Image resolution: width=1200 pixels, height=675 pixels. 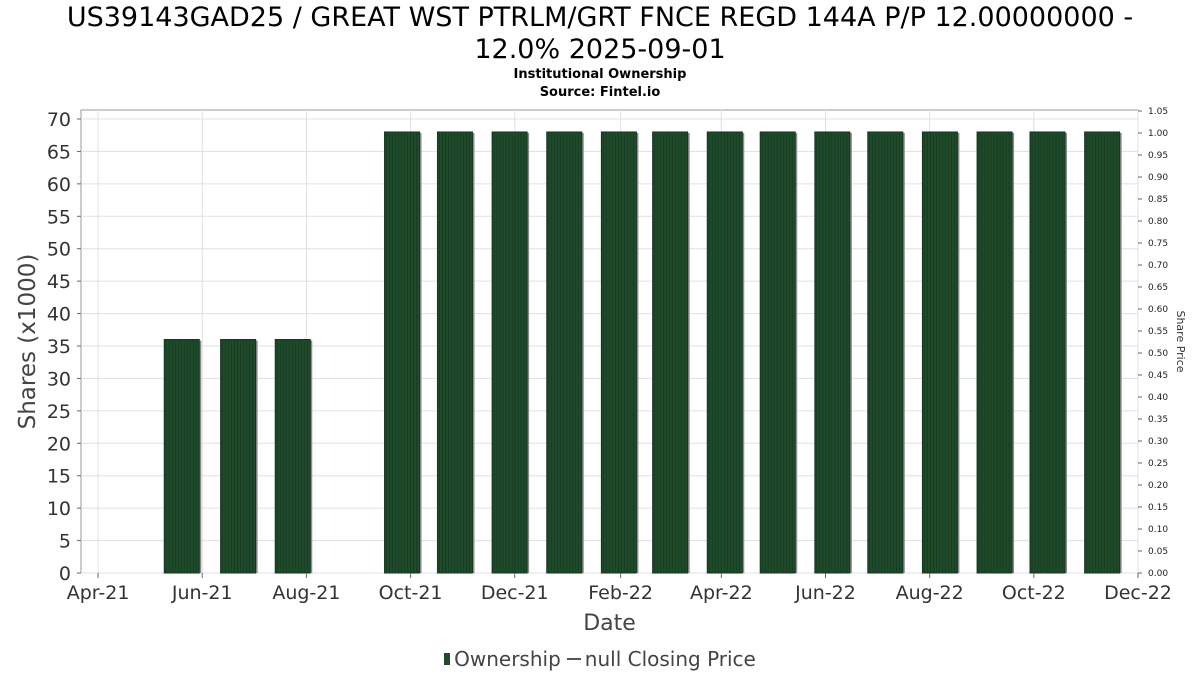 I want to click on y2-tick-label: 0.85, so click(x=1158, y=200).